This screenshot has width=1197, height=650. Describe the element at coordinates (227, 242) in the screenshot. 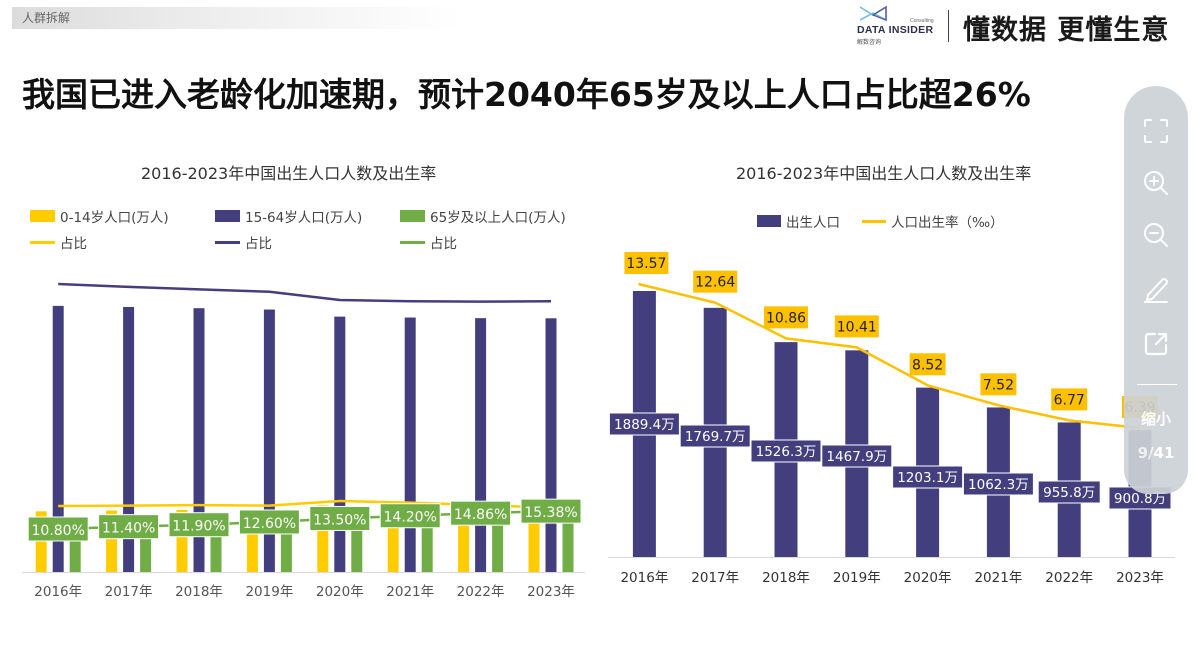

I see `legend-line-purple` at that location.